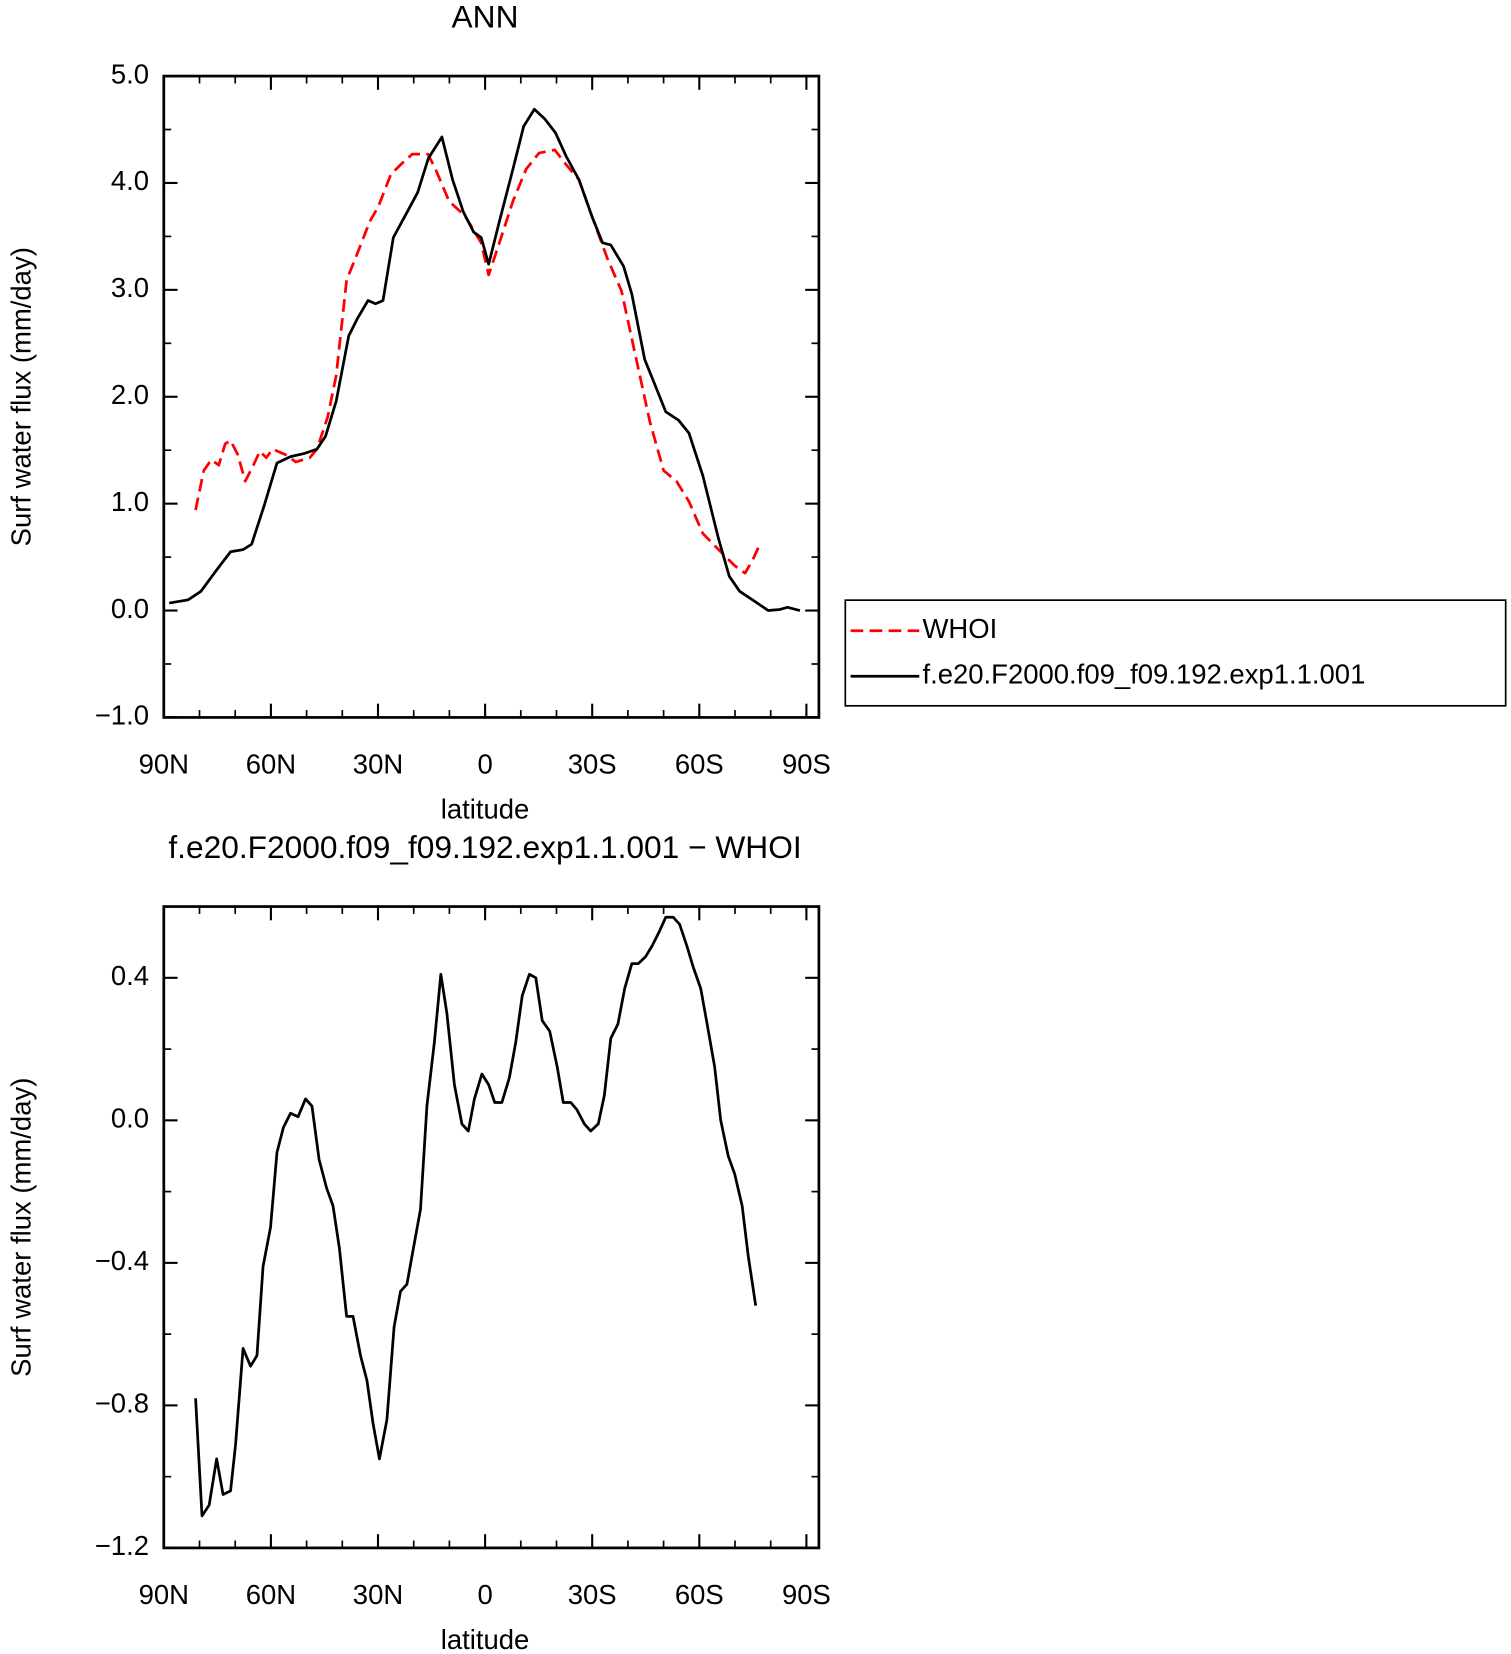  Describe the element at coordinates (1143, 673) in the screenshot. I see `legend-label: f.e20.F2000.f09_f09.192.exp1.1.001` at that location.